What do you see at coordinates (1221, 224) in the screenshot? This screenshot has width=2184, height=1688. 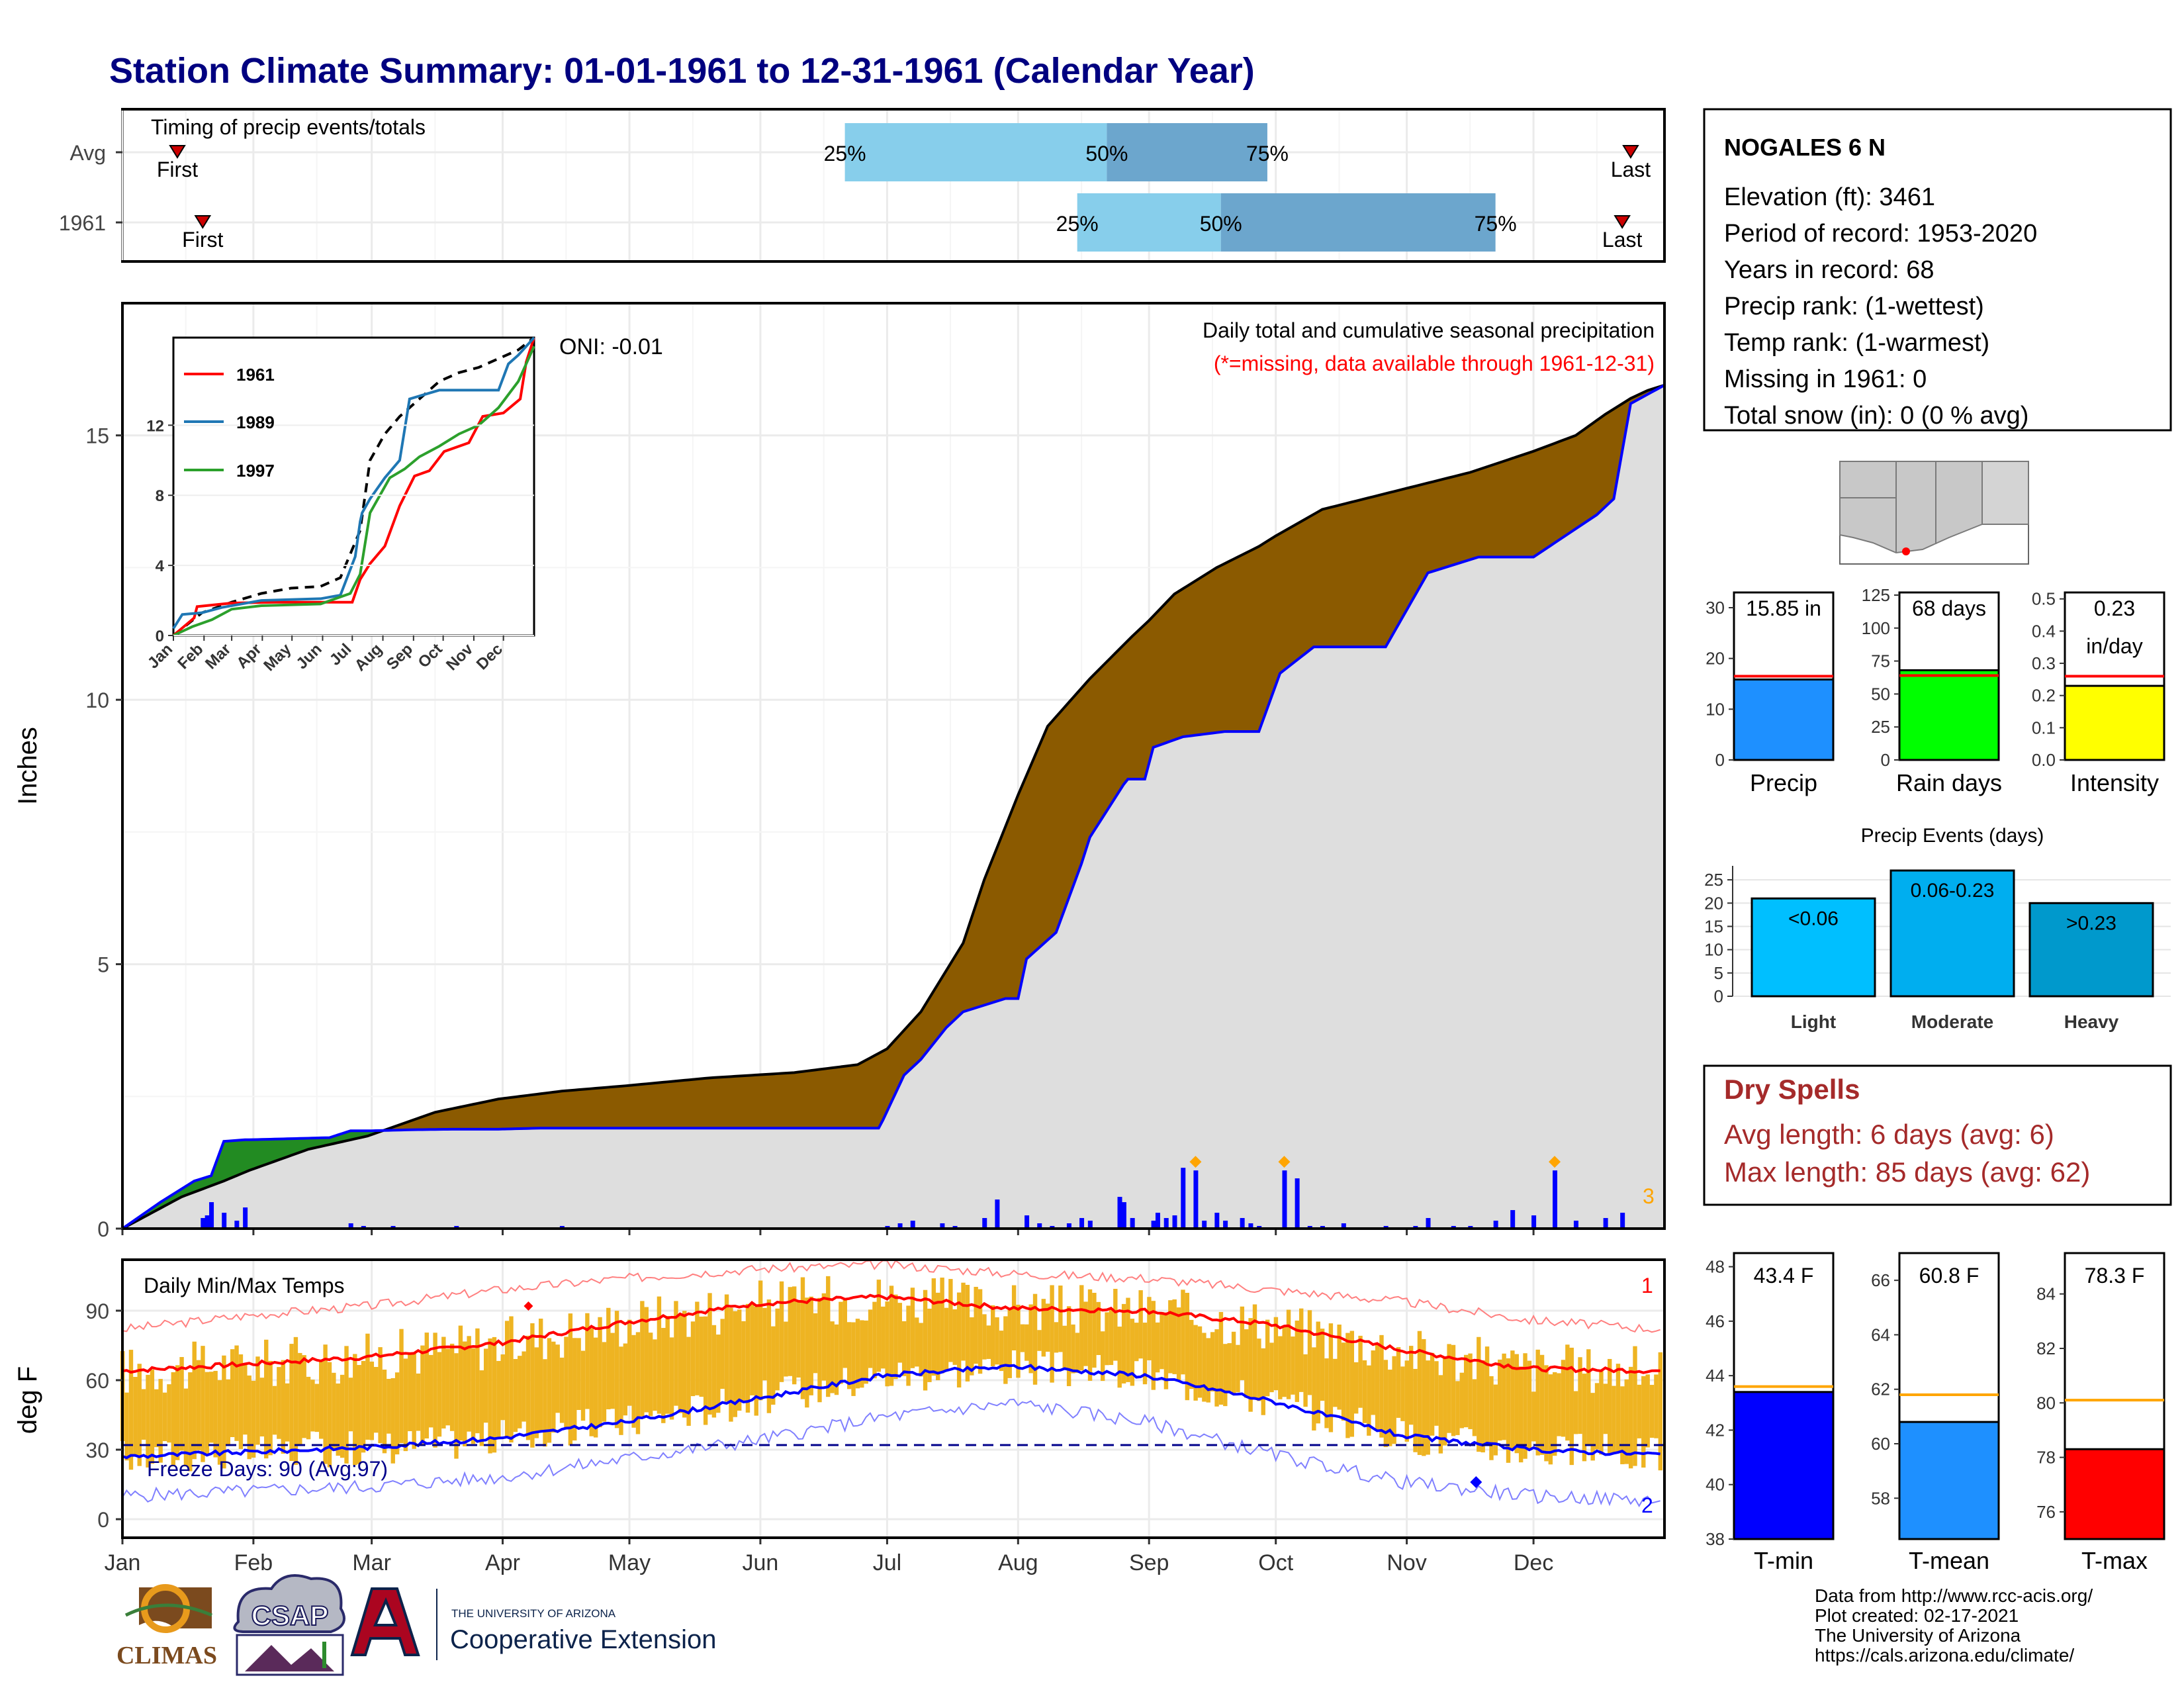 I see `timing-label-50: 50%` at bounding box center [1221, 224].